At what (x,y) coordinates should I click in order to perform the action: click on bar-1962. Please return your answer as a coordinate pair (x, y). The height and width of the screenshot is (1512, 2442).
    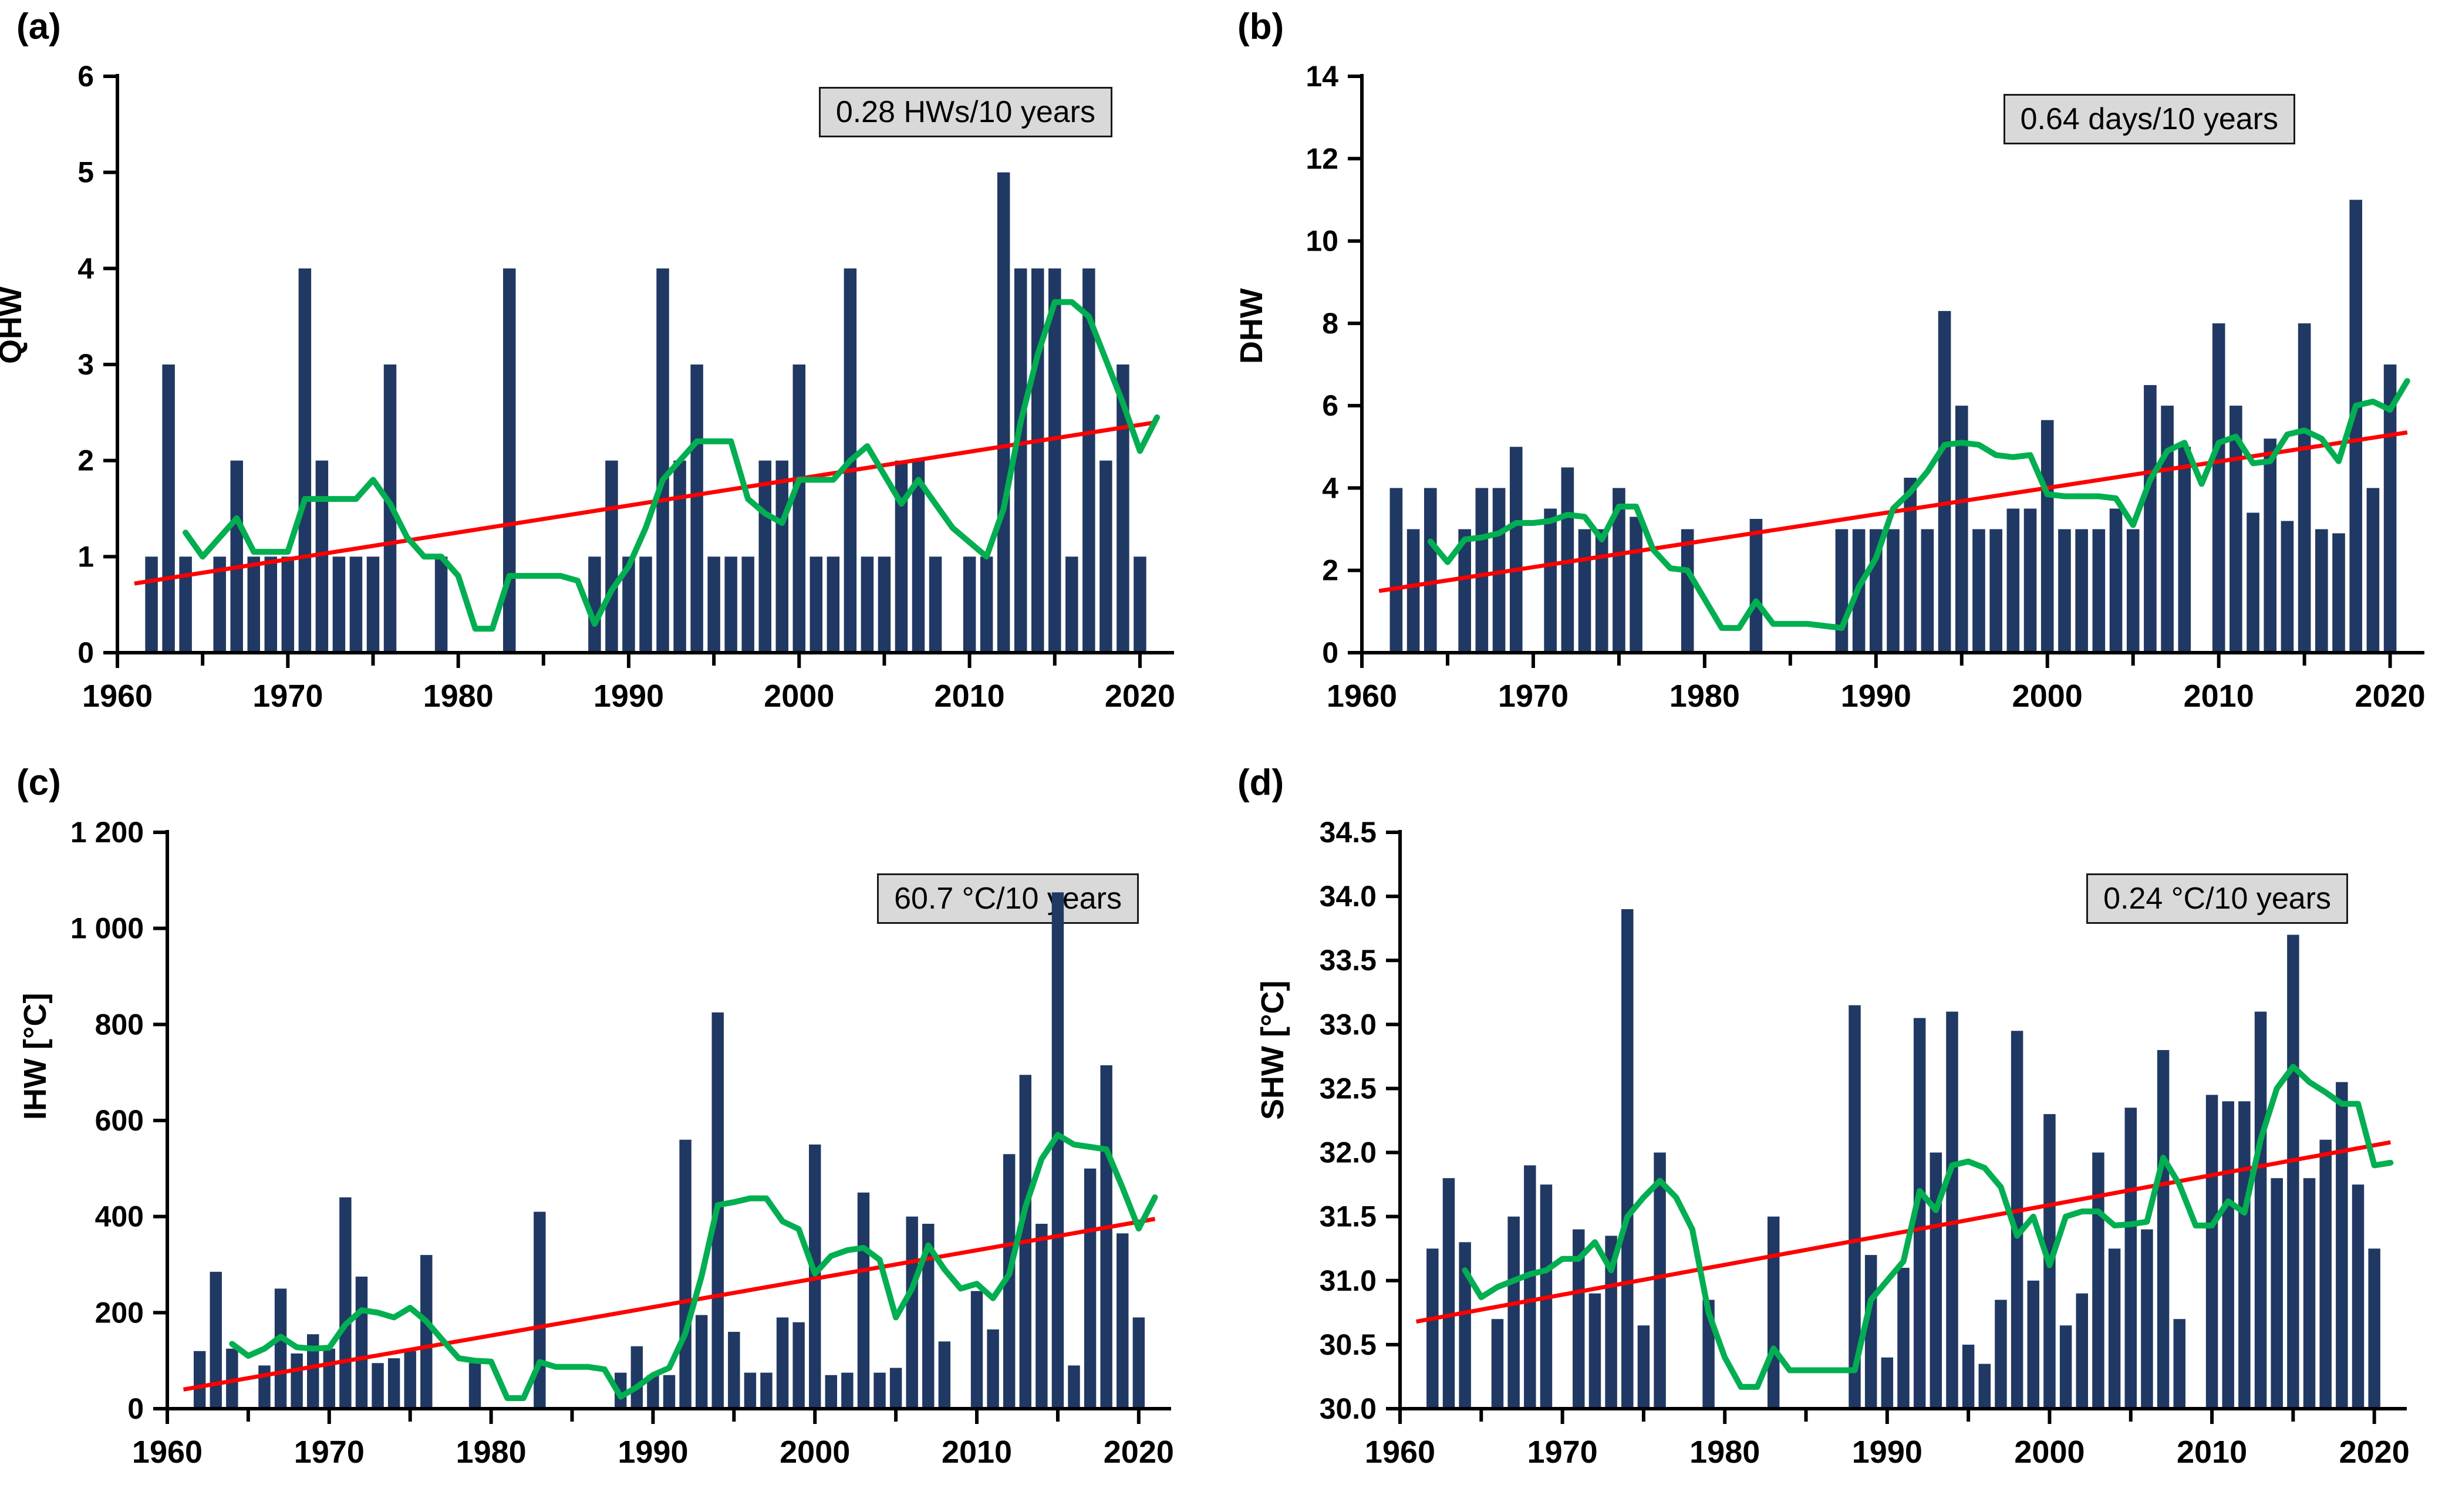
    Looking at the image, I should click on (1433, 1329).